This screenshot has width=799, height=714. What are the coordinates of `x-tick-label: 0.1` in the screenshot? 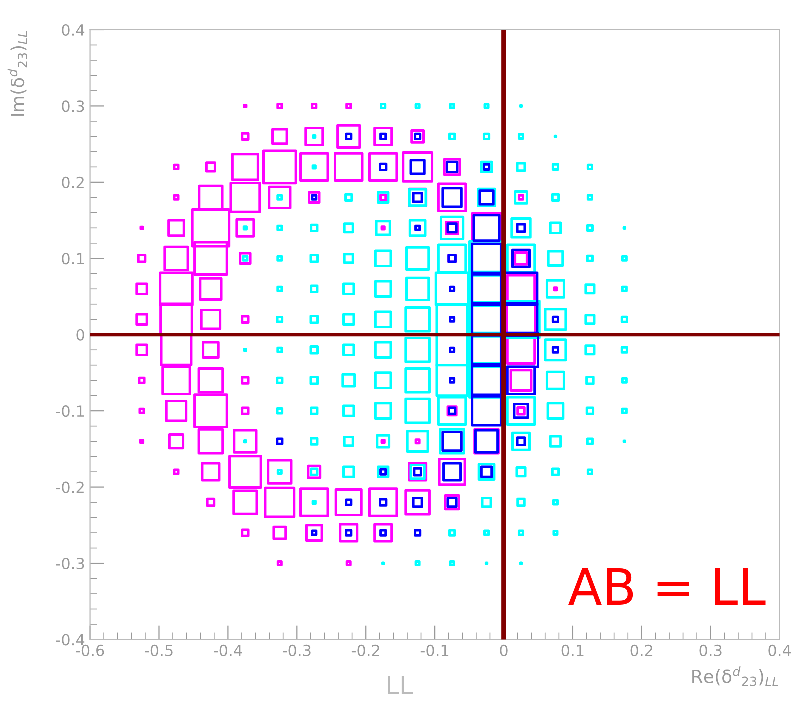 It's located at (573, 650).